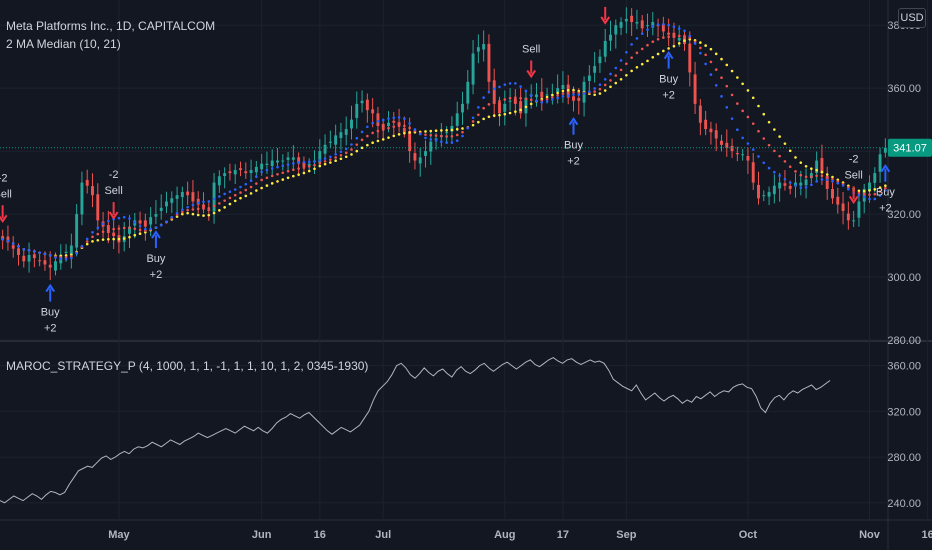 The width and height of the screenshot is (932, 550). What do you see at coordinates (904, 215) in the screenshot?
I see `price-tick-label: 320.00` at bounding box center [904, 215].